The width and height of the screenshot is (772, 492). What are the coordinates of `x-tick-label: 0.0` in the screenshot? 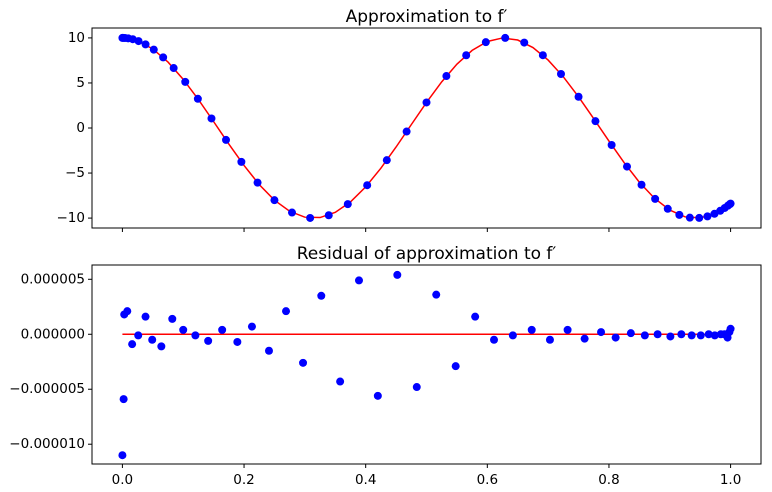 It's located at (122, 480).